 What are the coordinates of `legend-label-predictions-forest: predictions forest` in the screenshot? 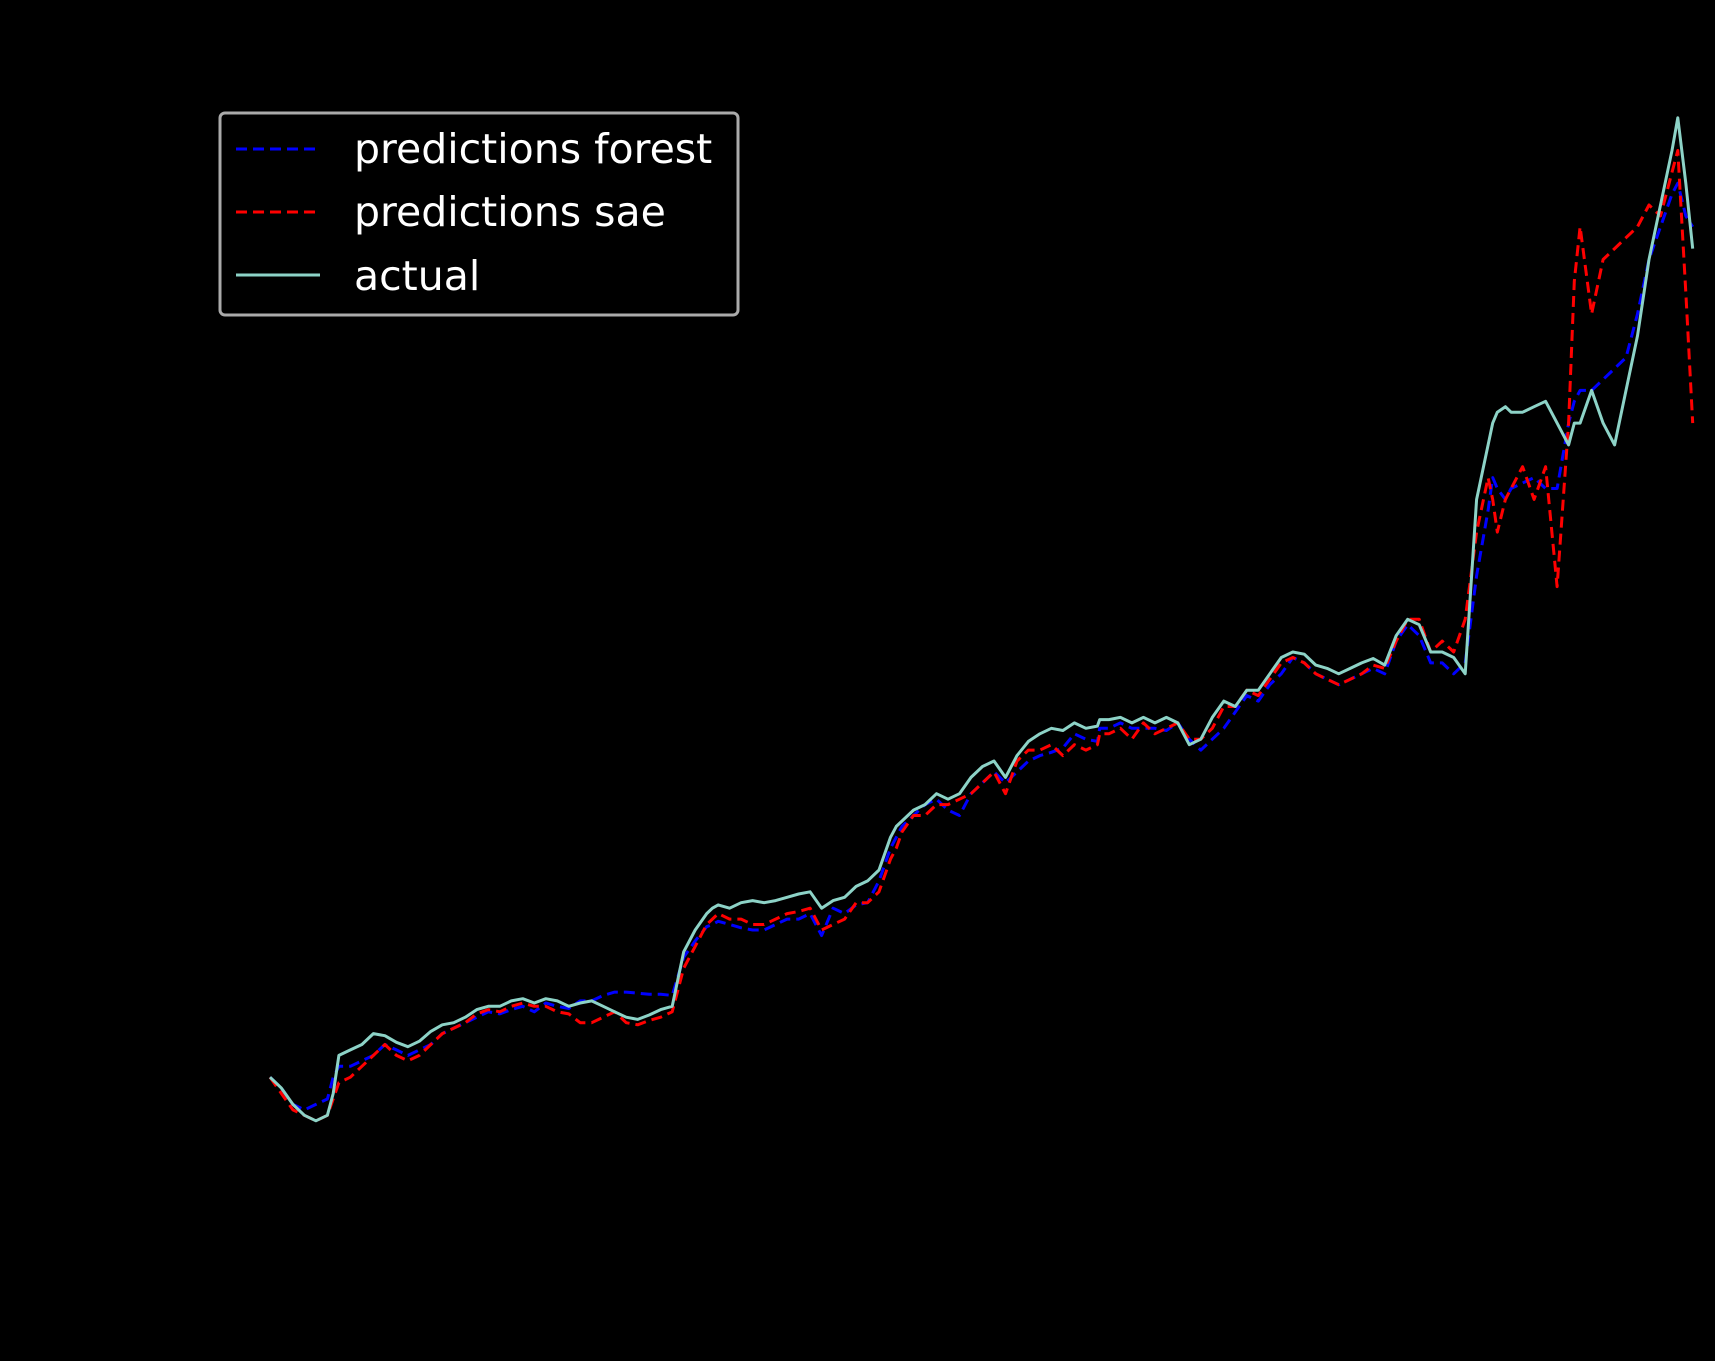 It's located at (533, 149).